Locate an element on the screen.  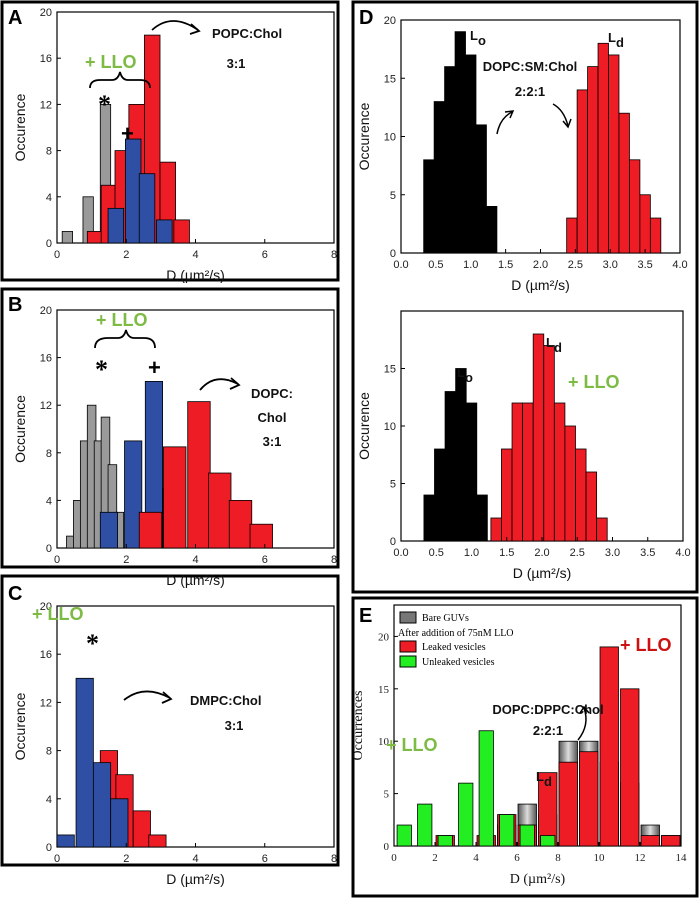
ytick-label-B-3: 12 is located at coordinates (46, 406).